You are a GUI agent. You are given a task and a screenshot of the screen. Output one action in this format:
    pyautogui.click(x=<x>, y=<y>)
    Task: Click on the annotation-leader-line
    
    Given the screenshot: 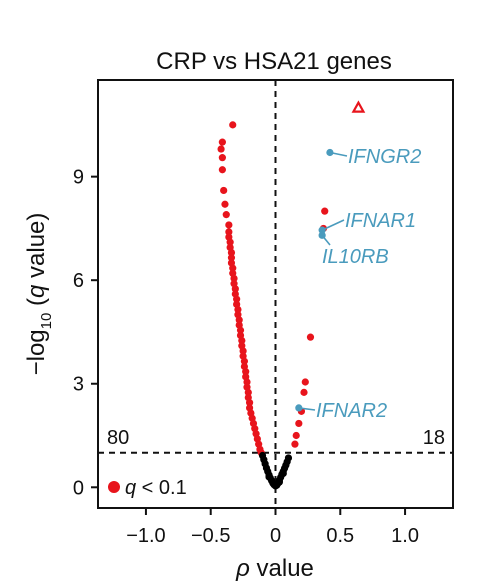 What is the action you would take?
    pyautogui.click(x=333, y=225)
    